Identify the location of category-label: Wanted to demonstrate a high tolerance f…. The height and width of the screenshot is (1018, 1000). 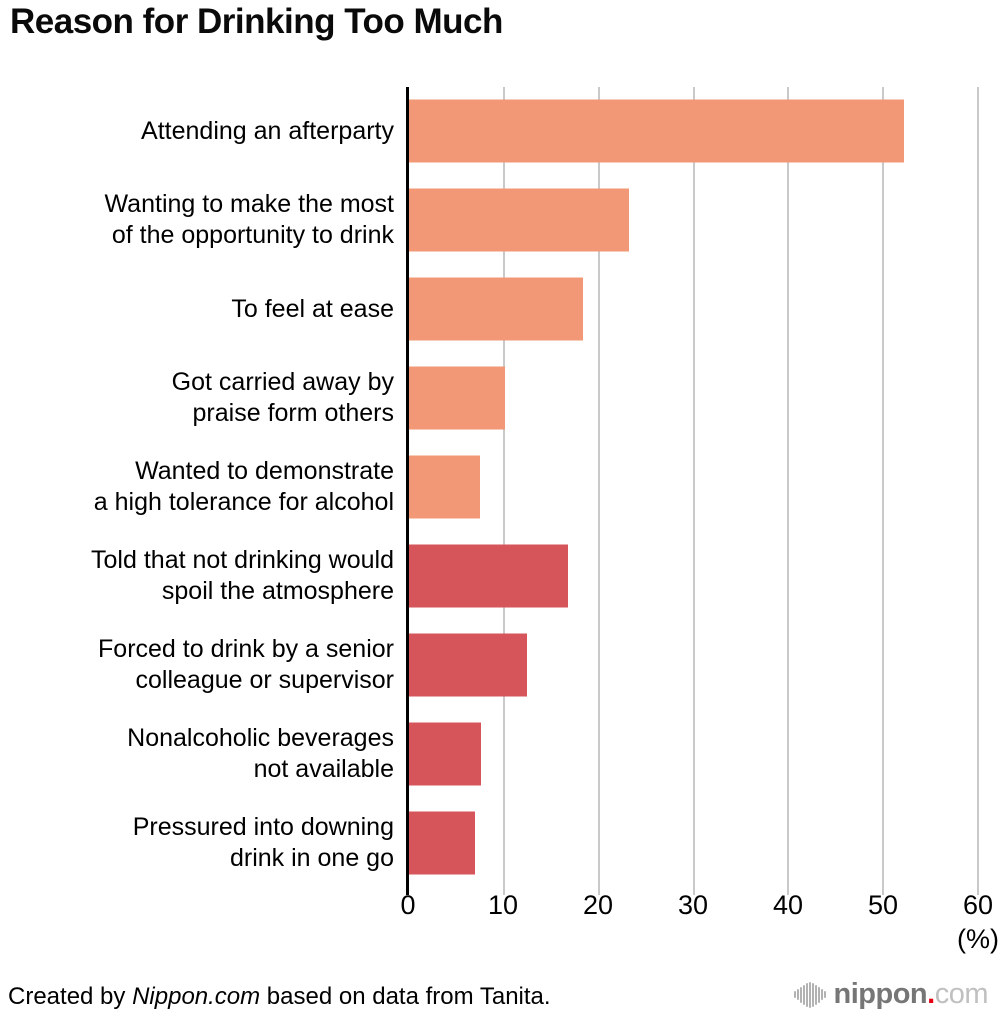
(243, 486).